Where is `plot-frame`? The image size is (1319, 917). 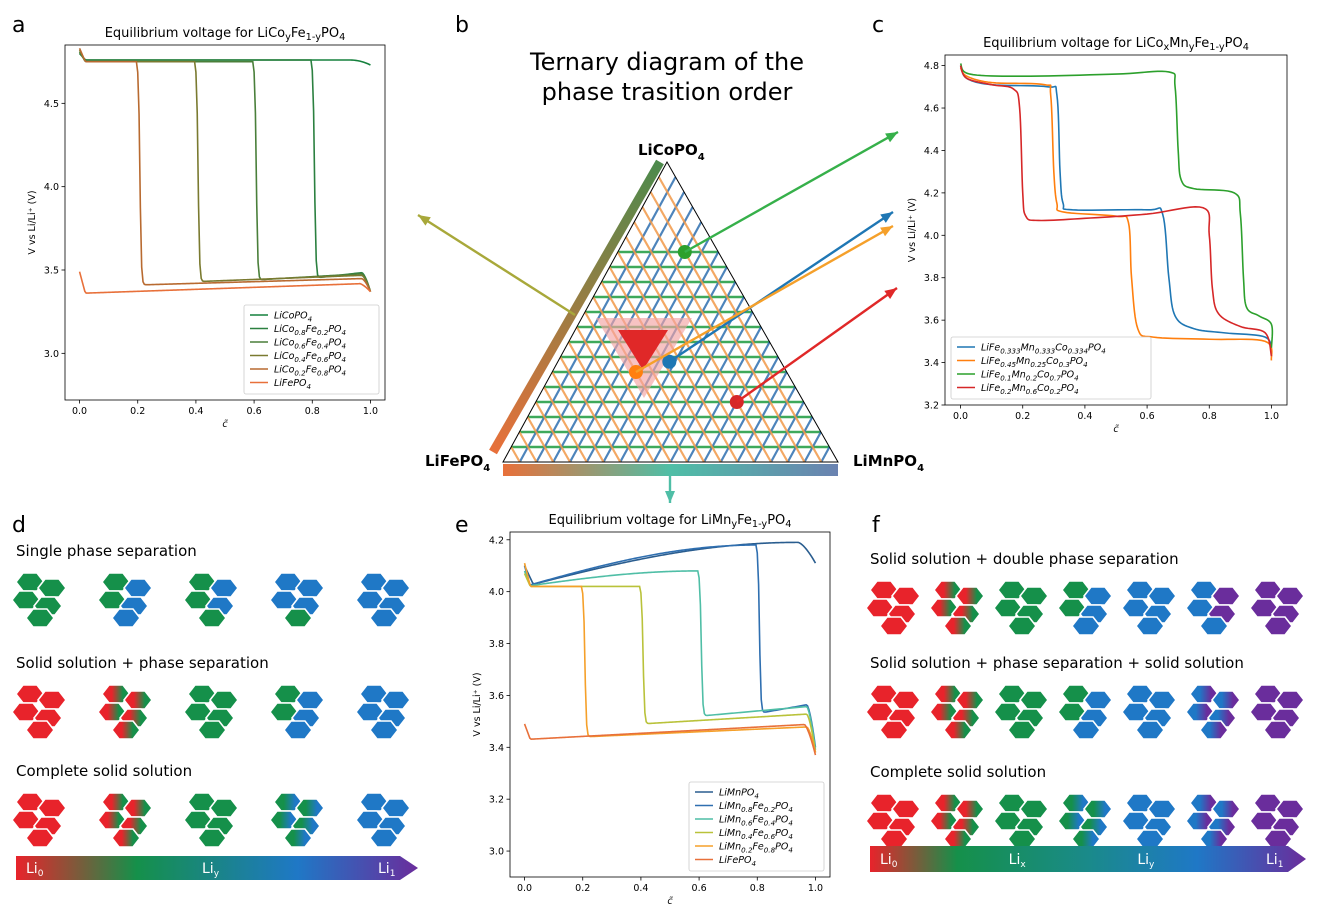 plot-frame is located at coordinates (1116, 230).